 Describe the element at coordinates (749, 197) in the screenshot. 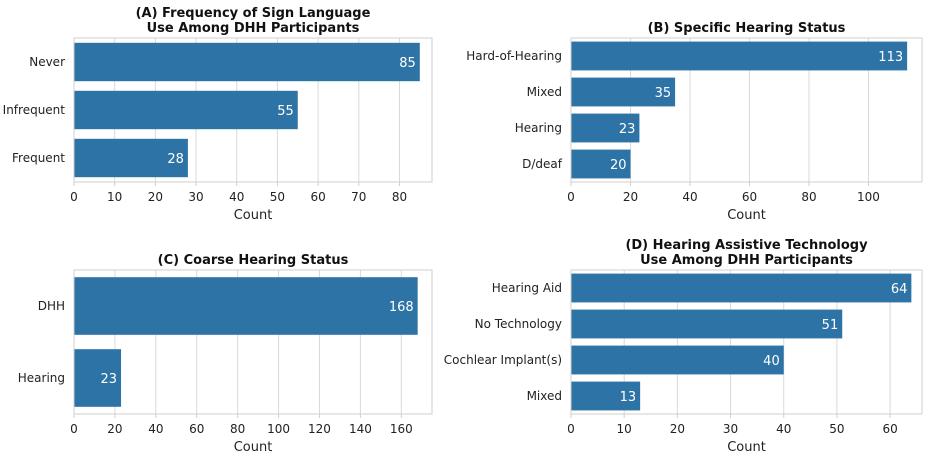

I see `panel-b-x-tick-3: 60` at that location.